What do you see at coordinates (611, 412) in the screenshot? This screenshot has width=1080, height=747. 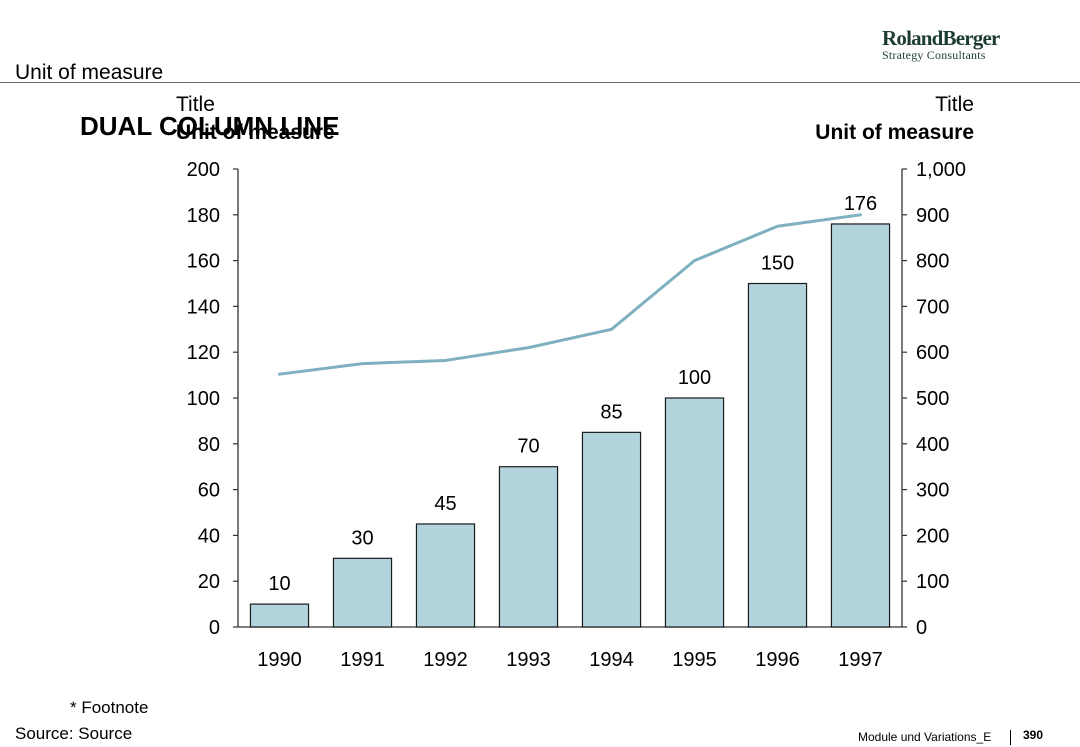 I see `bar-data-label: 85` at bounding box center [611, 412].